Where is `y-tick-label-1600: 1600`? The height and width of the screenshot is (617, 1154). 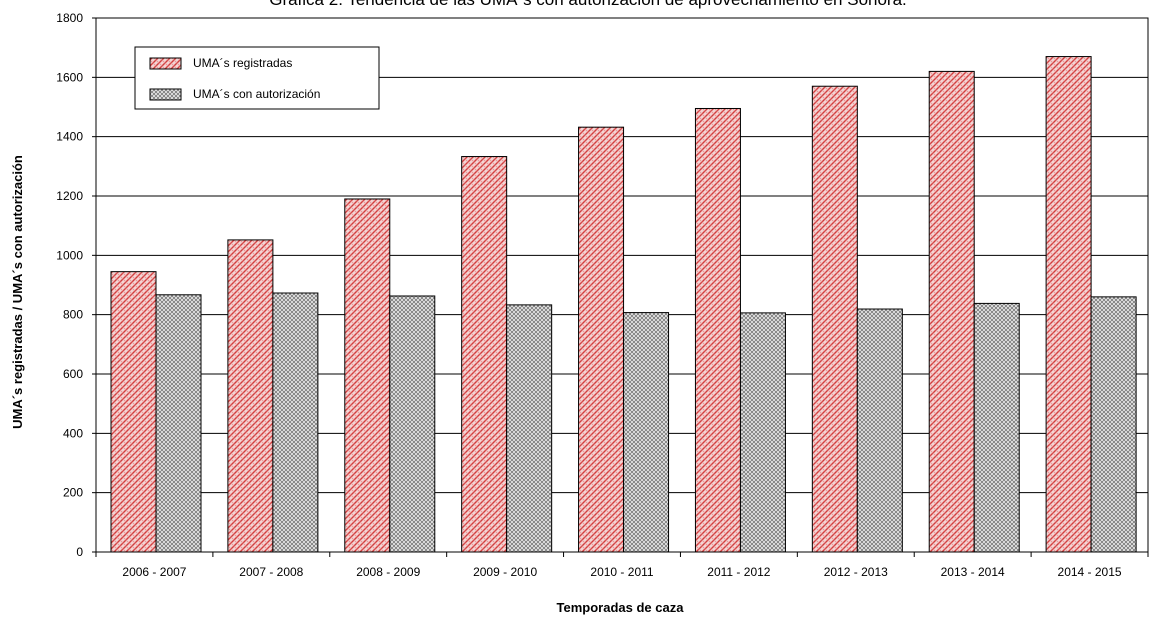
y-tick-label-1600: 1600 is located at coordinates (69, 77).